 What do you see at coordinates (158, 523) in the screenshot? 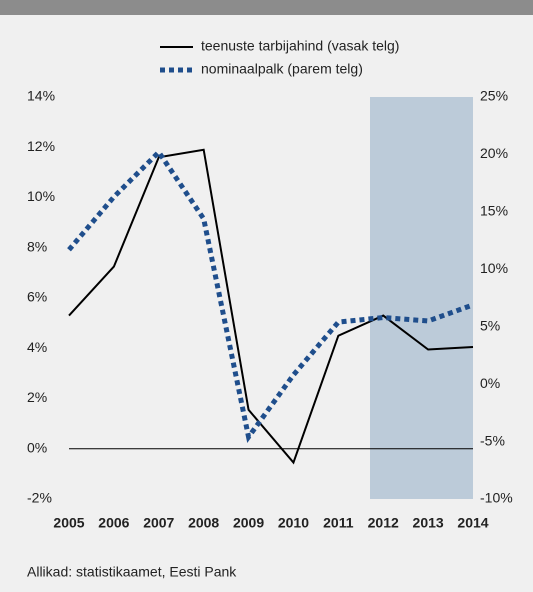
I see `x-tick-label: 2007` at bounding box center [158, 523].